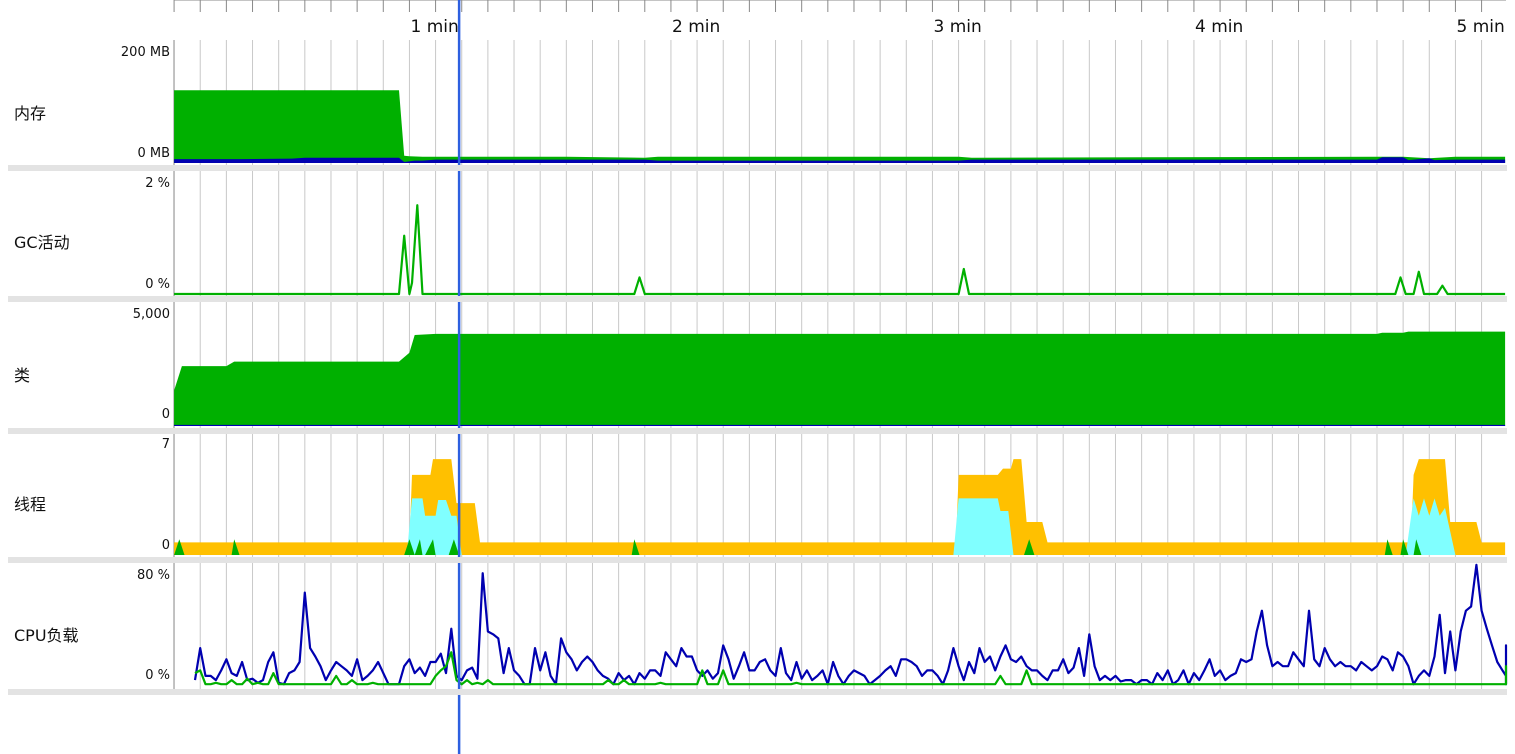  What do you see at coordinates (840, 425) in the screenshot?
I see `series-类-blue` at bounding box center [840, 425].